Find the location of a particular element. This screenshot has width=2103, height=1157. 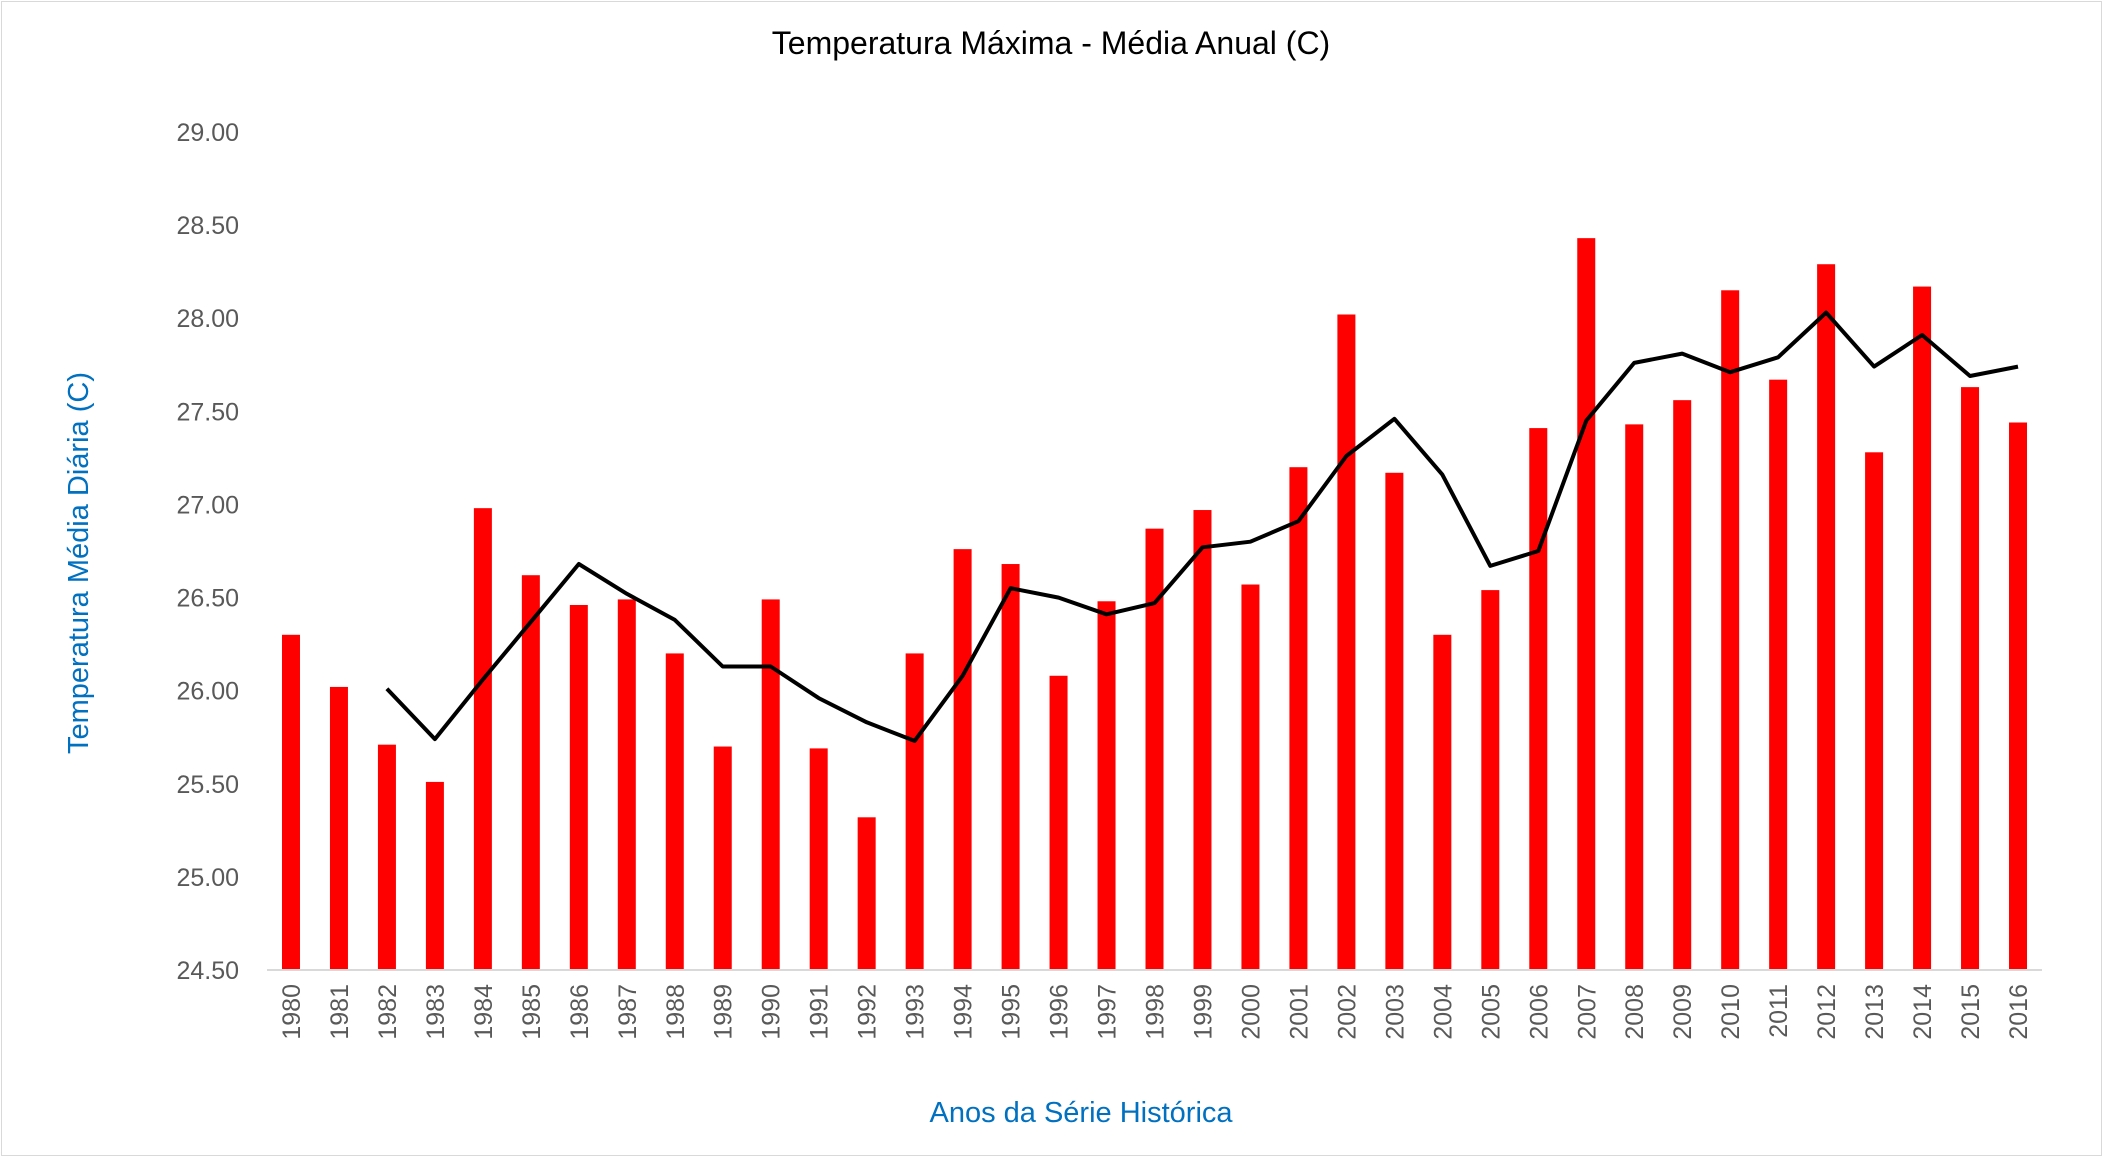

y-tick-label: 24.50 is located at coordinates (207, 971).